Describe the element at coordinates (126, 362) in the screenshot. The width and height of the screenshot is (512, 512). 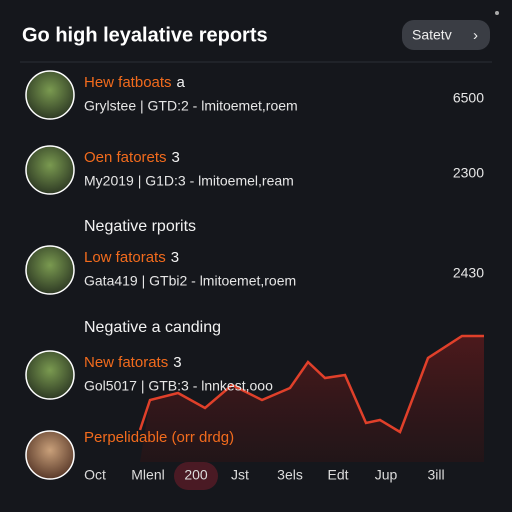
I see `item-name: New fatorats` at that location.